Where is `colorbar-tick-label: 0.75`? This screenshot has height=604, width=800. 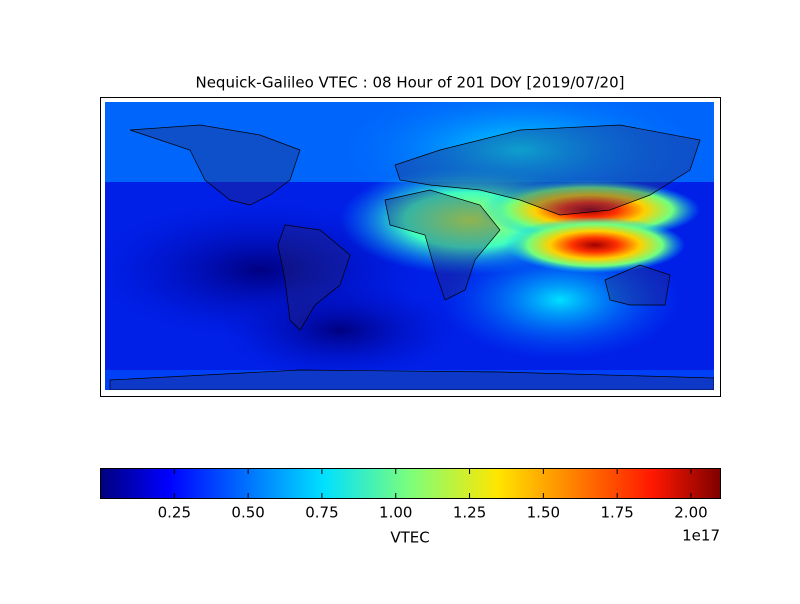
colorbar-tick-label: 0.75 is located at coordinates (321, 513).